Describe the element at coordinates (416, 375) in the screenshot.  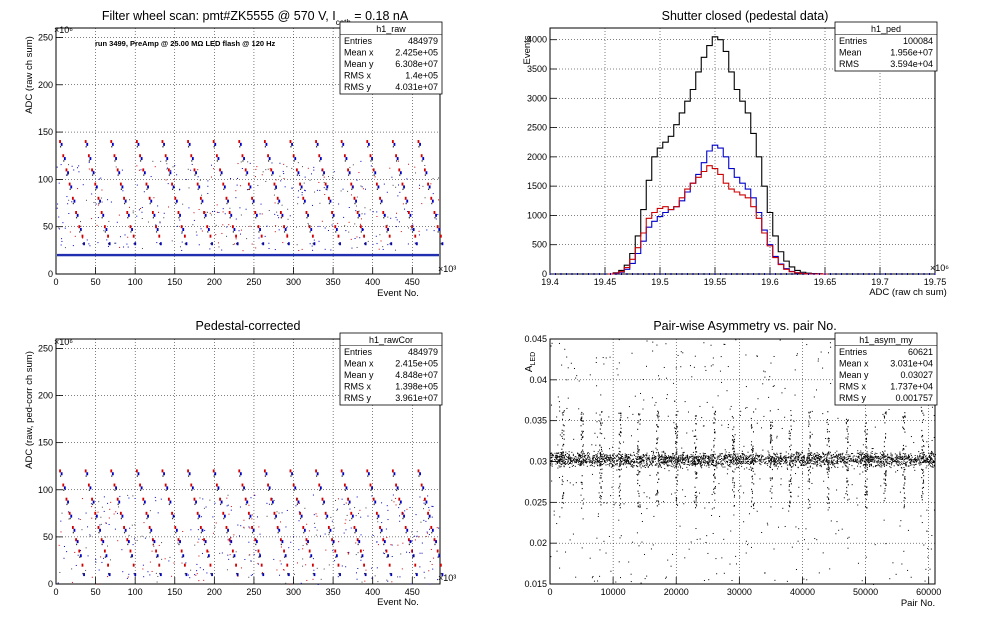
I see `stats-value: 4.848e+07` at that location.